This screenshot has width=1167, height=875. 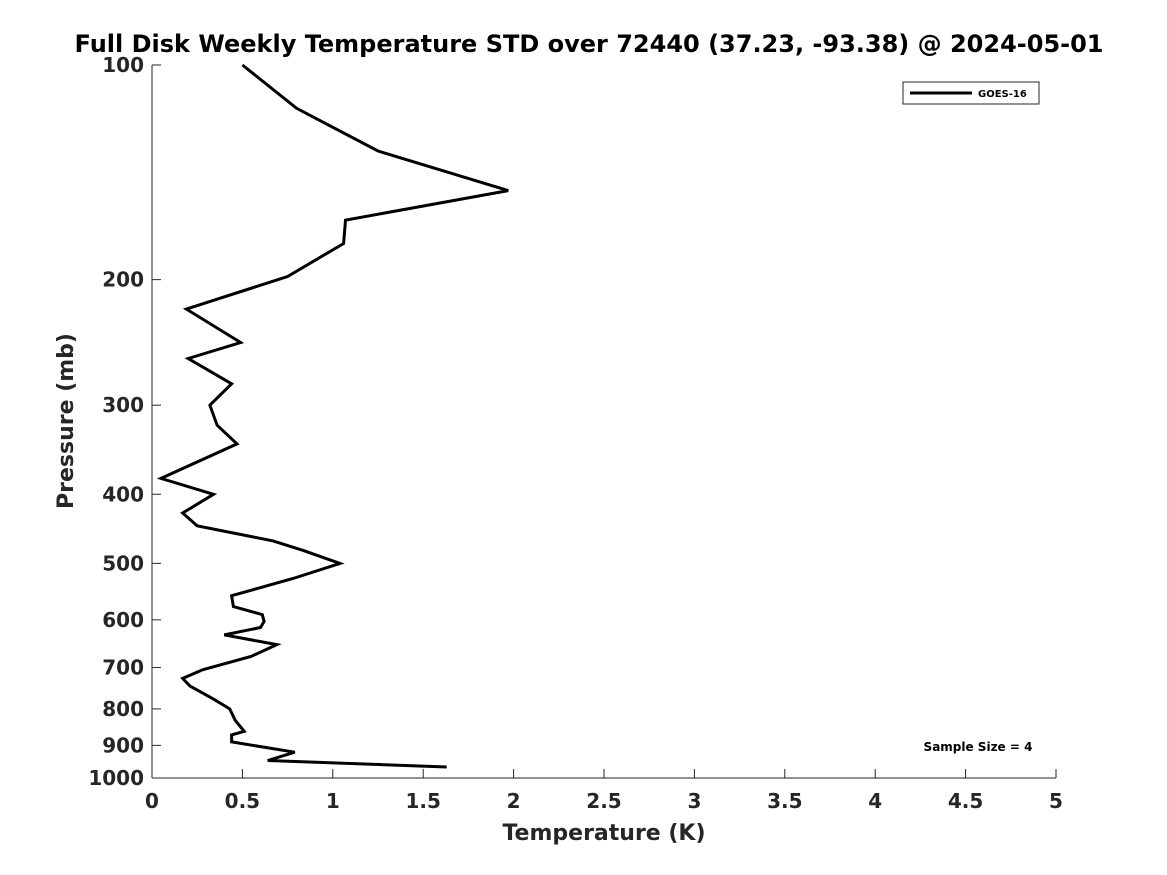 I want to click on x-axis-ticks: 0 0.5 1 1.5 2 2.5 3 3.5 4 4.5 5, so click(x=604, y=791).